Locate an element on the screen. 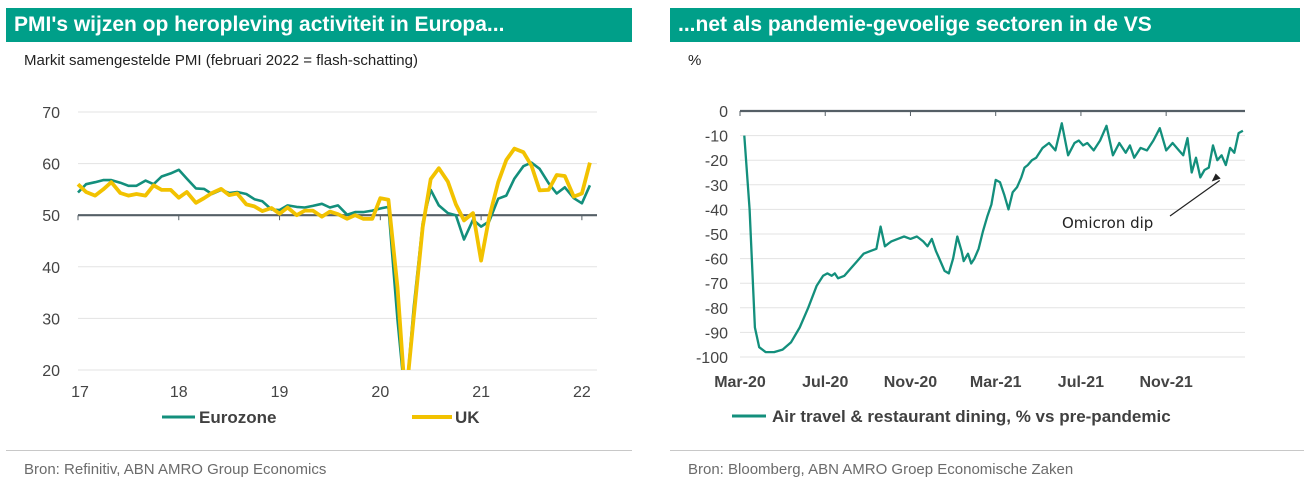  left-y-tick-label: 20 is located at coordinates (51, 371).